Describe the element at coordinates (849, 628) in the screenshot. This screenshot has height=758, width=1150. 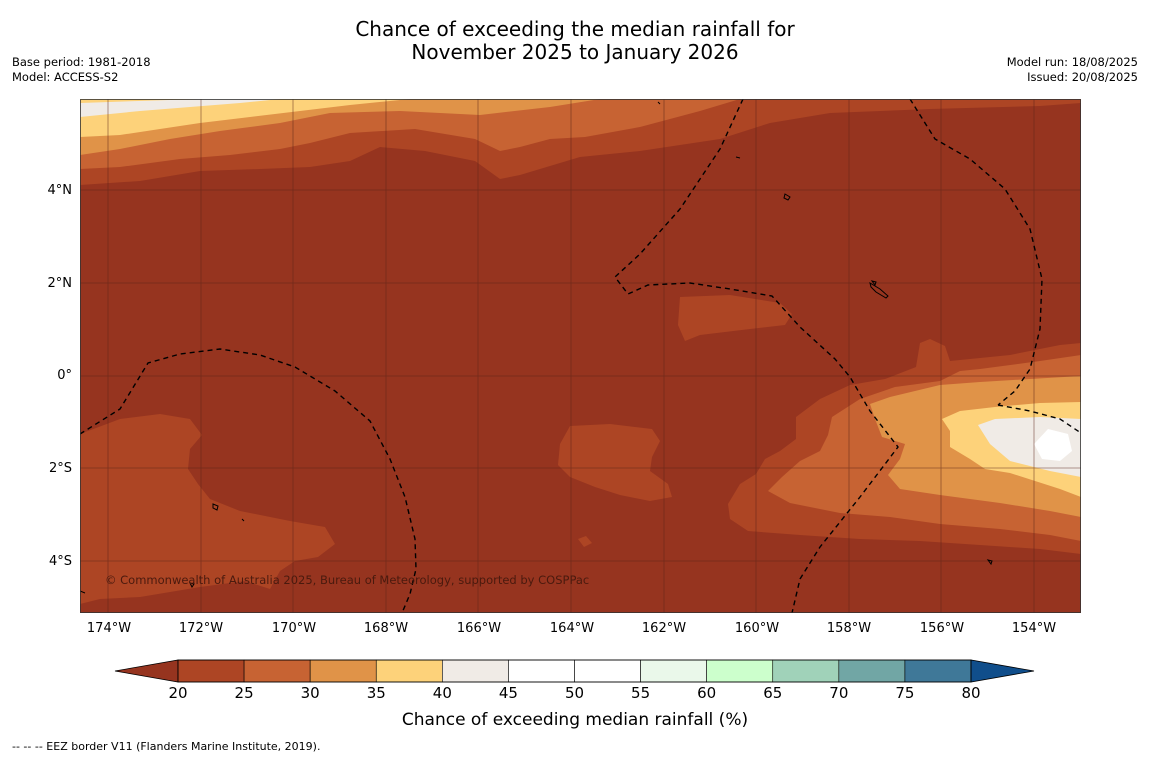
I see `lon-label-158w: 158°W` at that location.